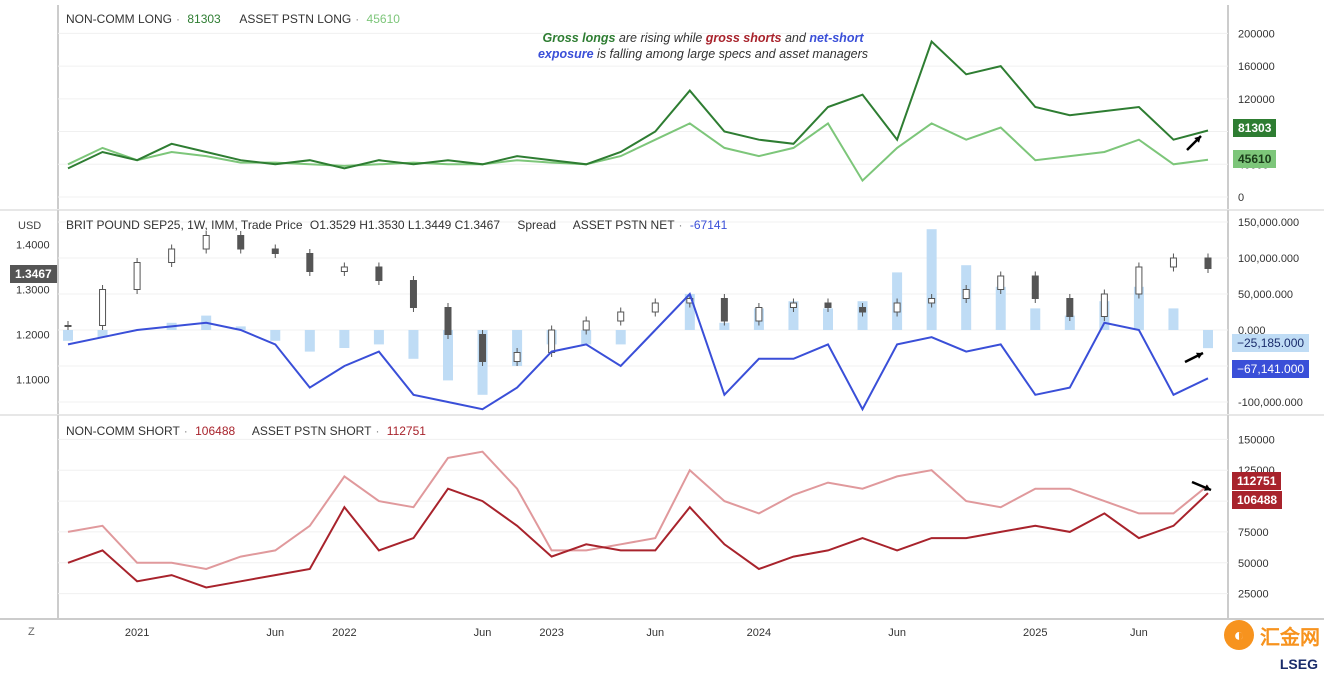 Image resolution: width=1324 pixels, height=673 pixels. Describe the element at coordinates (1256, 67) in the screenshot. I see `y-tick-label: 160000` at that location.